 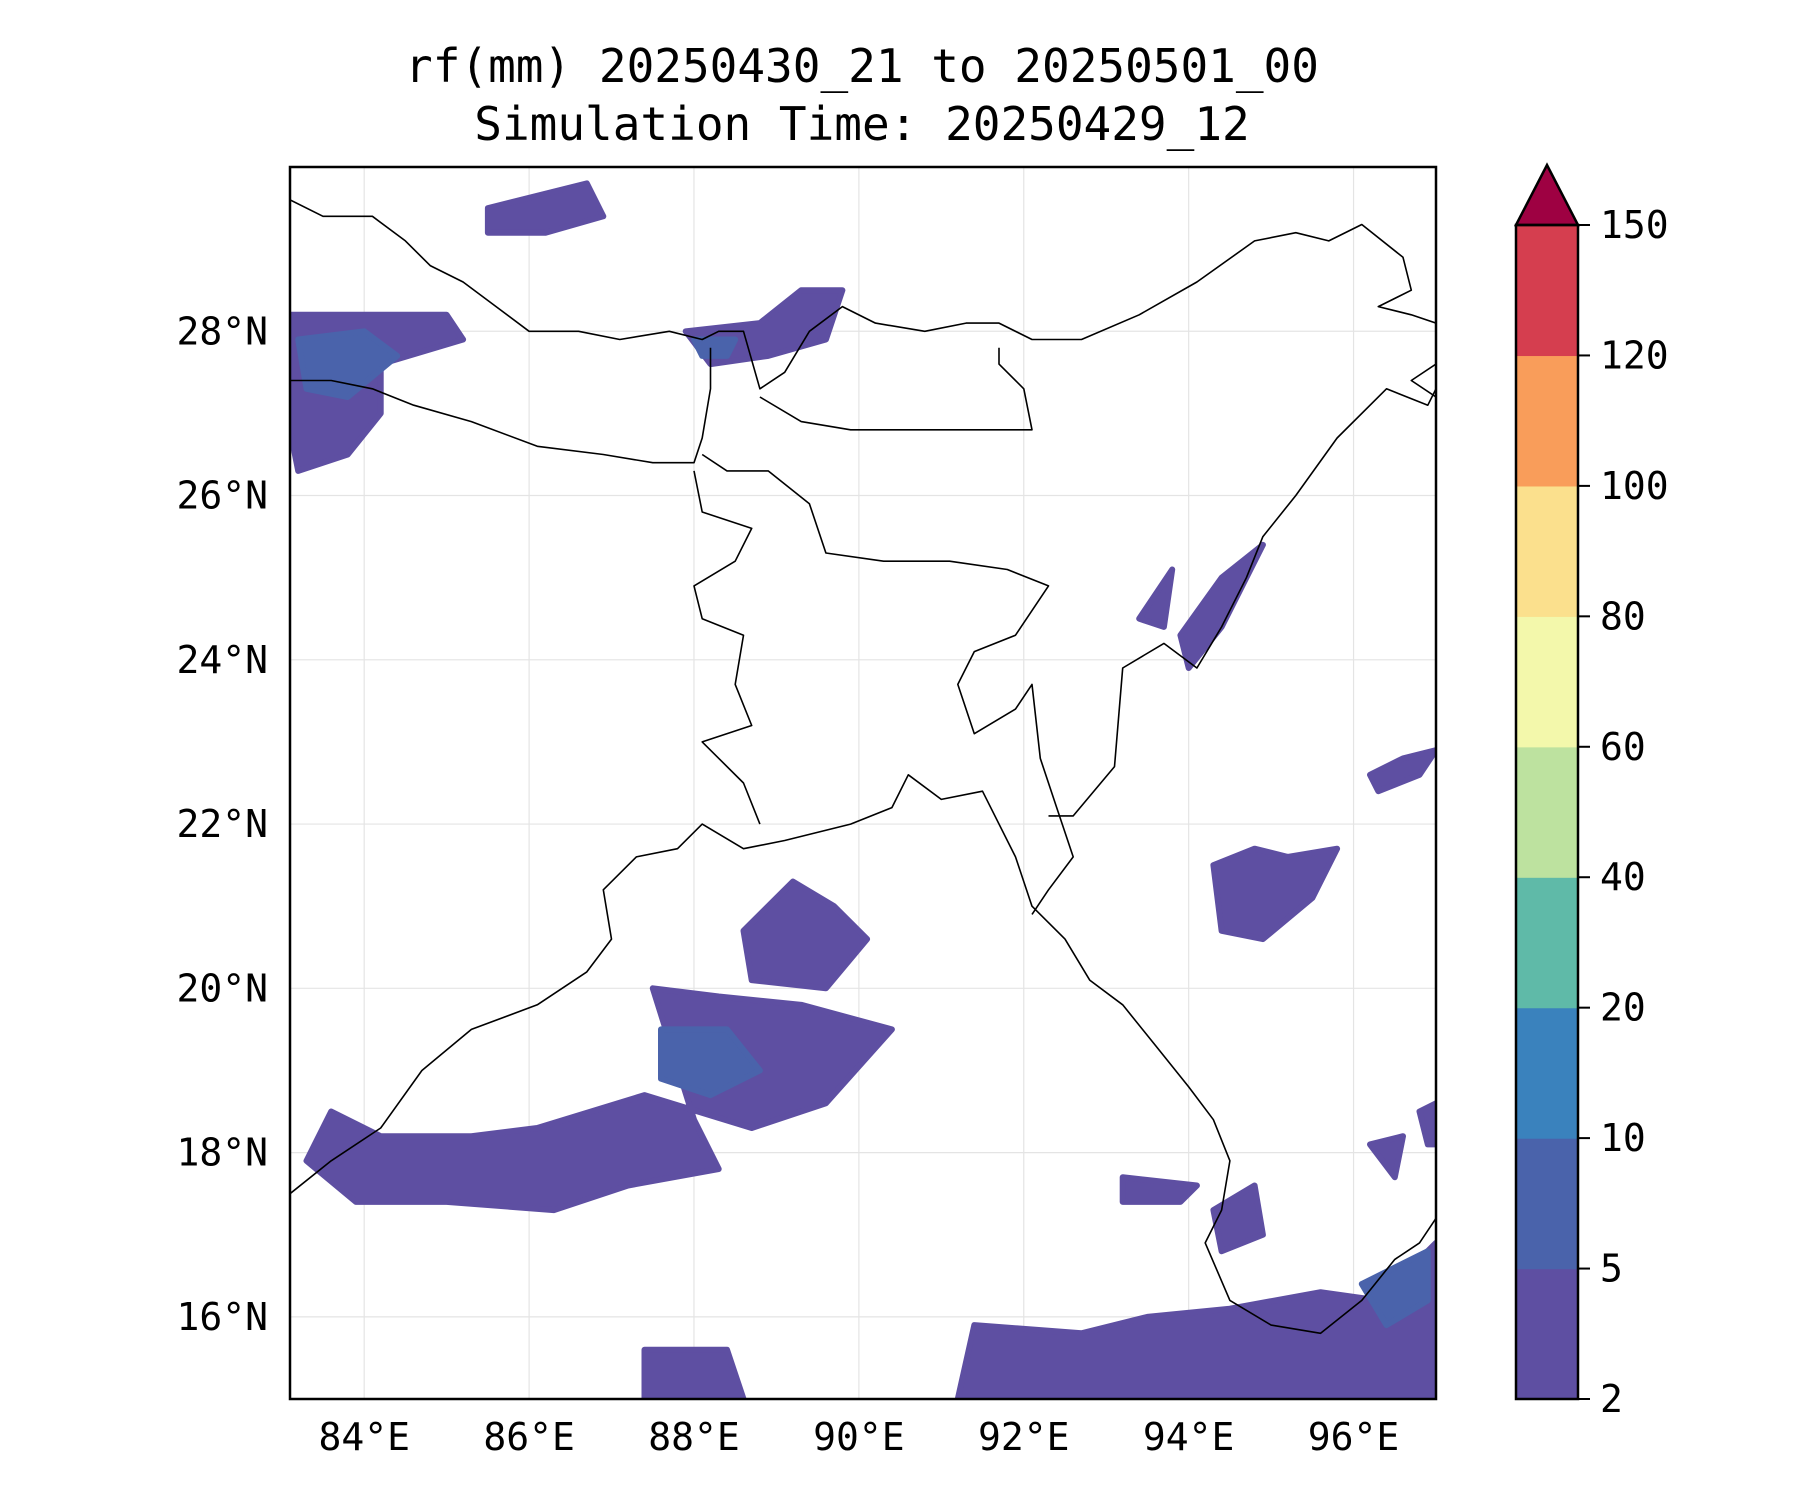 What do you see at coordinates (1189, 1437) in the screenshot?
I see `lon-tick-label: 94°E` at bounding box center [1189, 1437].